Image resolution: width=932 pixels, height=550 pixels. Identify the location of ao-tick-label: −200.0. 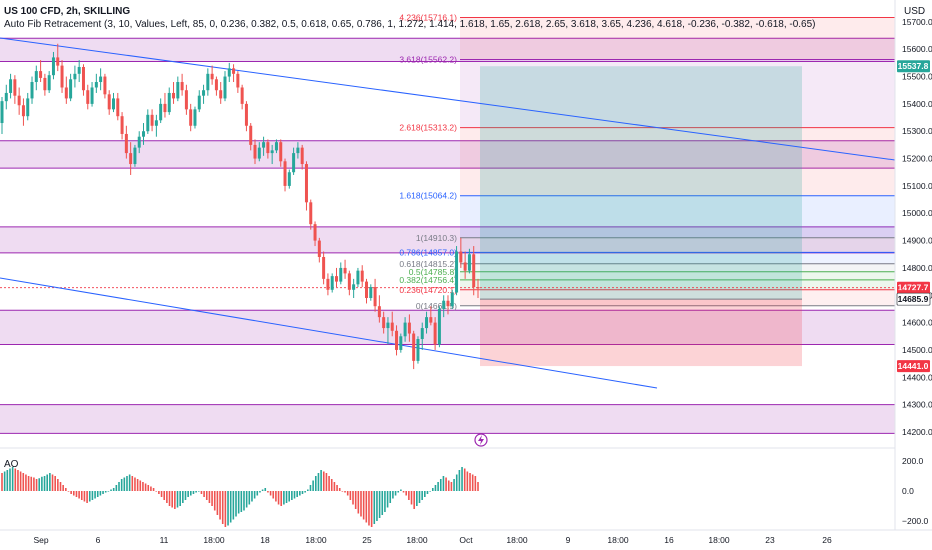
(915, 521).